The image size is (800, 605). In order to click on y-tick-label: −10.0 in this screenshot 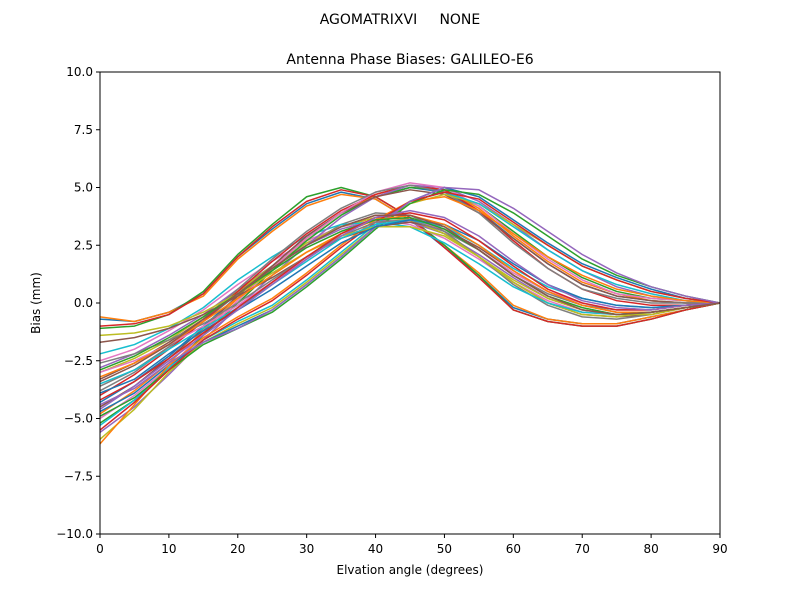, I will do `click(74, 534)`.